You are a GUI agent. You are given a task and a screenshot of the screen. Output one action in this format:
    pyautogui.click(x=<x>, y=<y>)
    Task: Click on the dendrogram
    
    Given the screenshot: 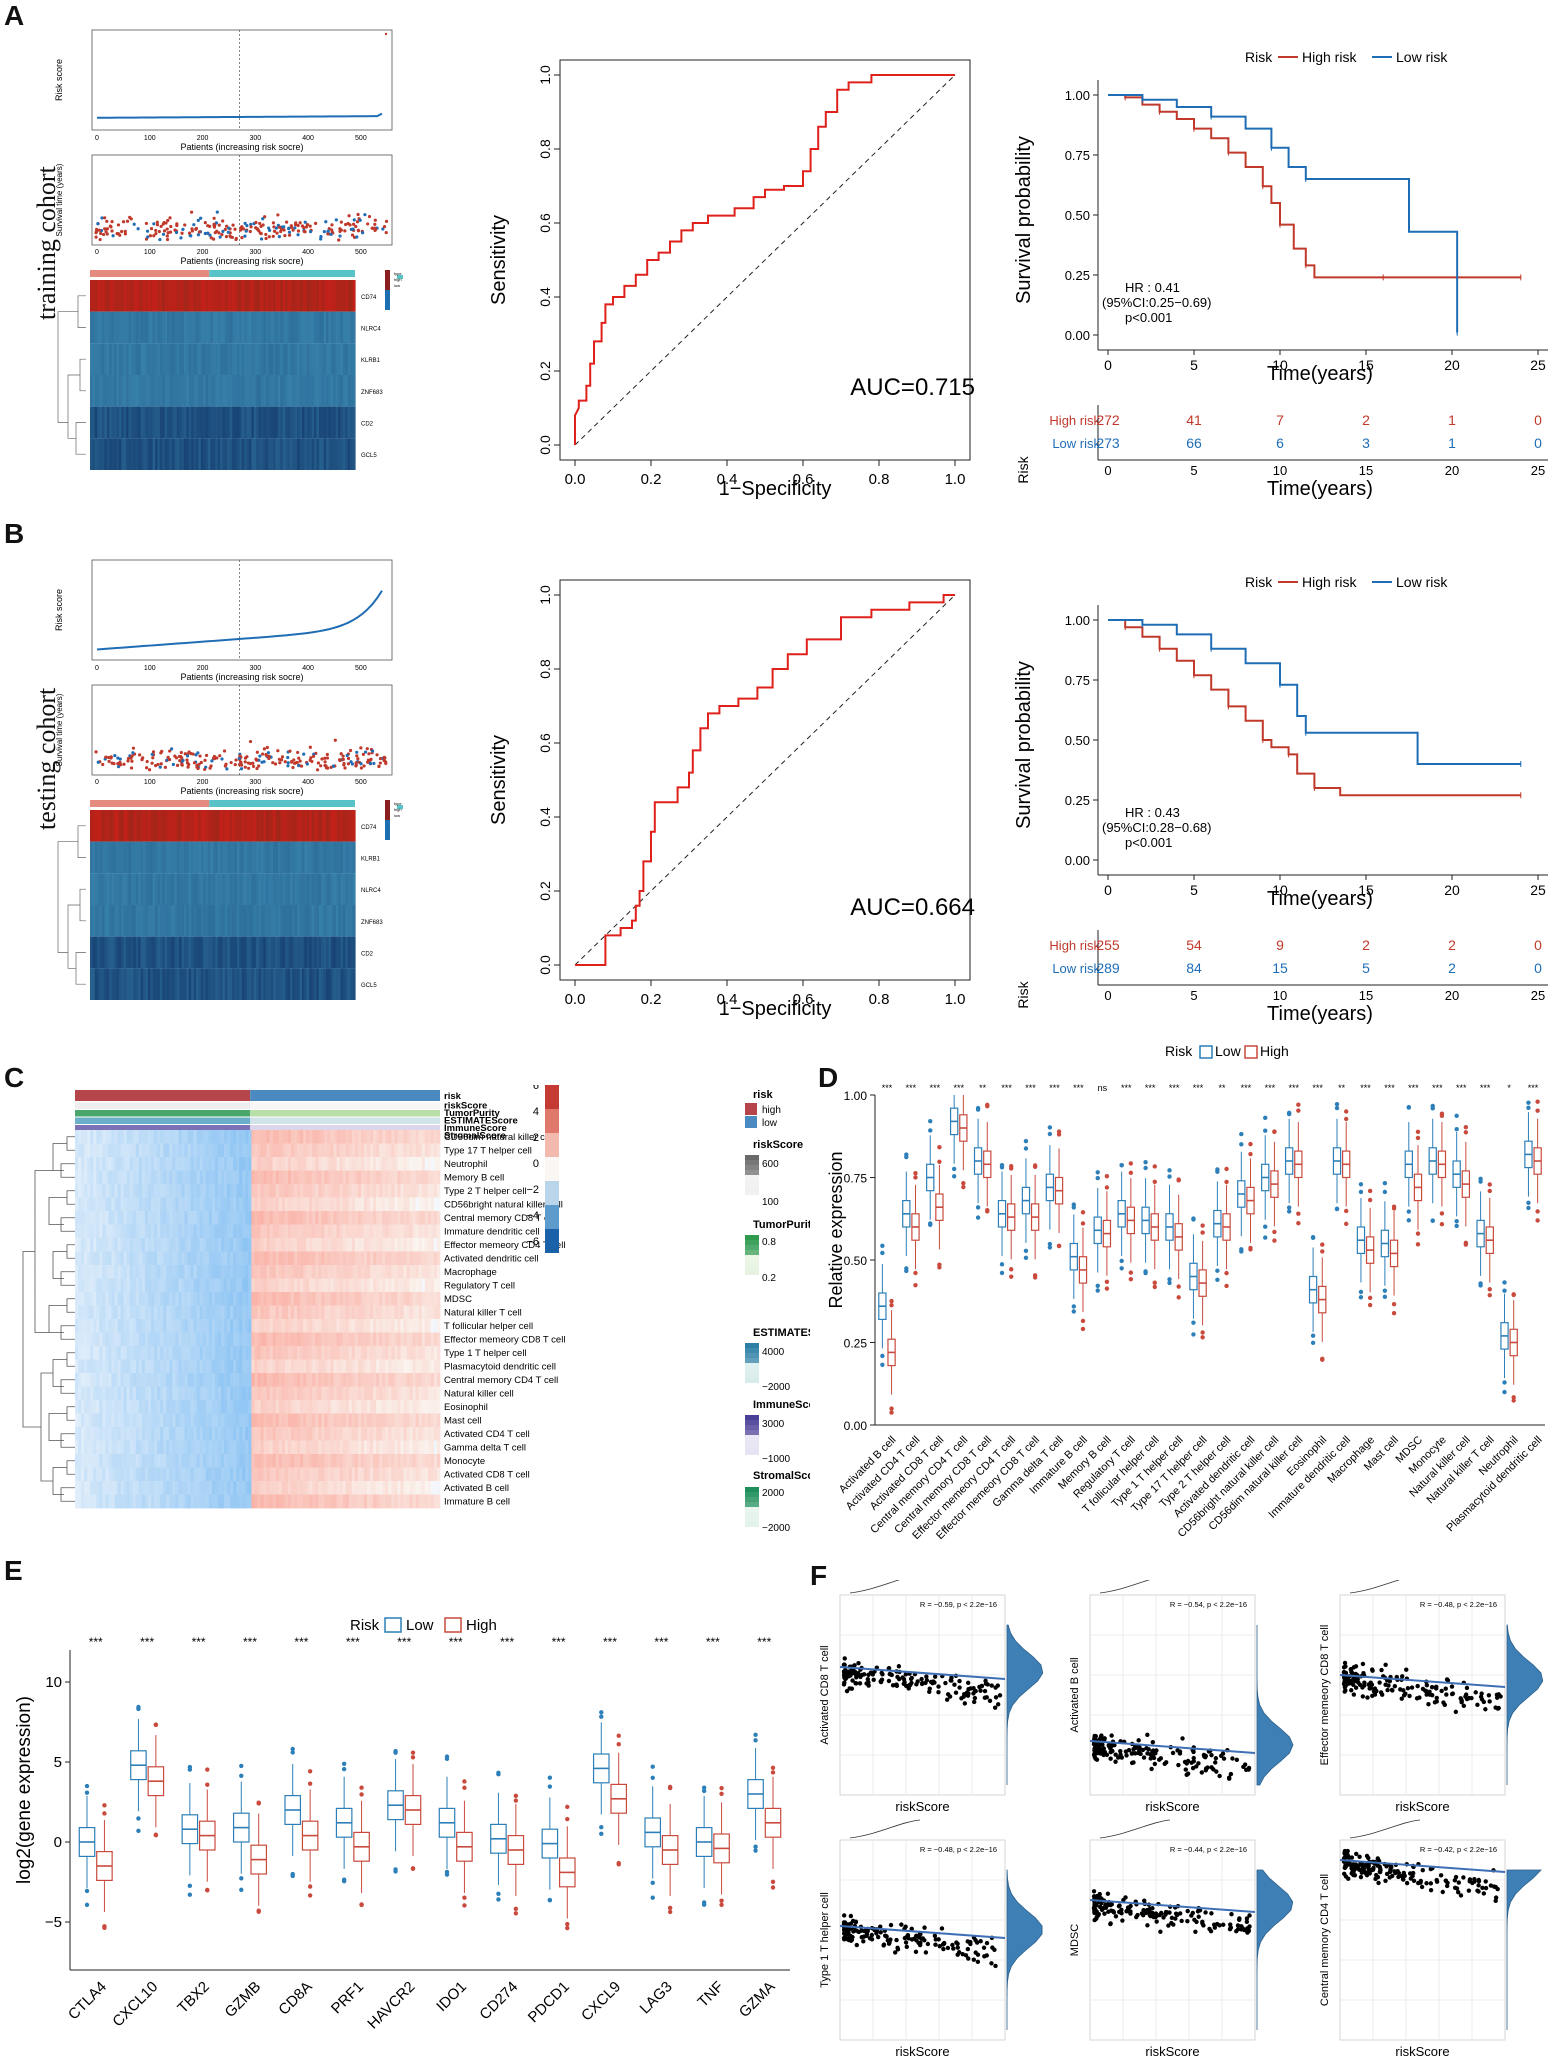 What is the action you would take?
    pyautogui.click(x=81, y=841)
    